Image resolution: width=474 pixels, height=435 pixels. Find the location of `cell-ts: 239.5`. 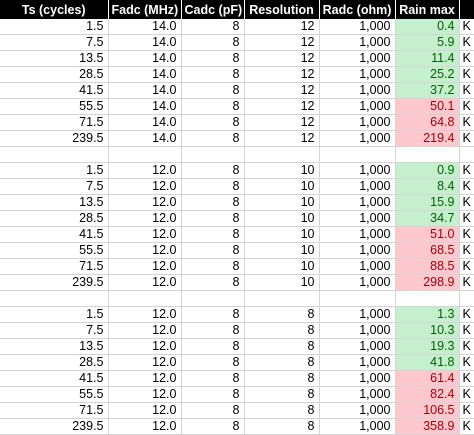

cell-ts: 239.5 is located at coordinates (54, 138).